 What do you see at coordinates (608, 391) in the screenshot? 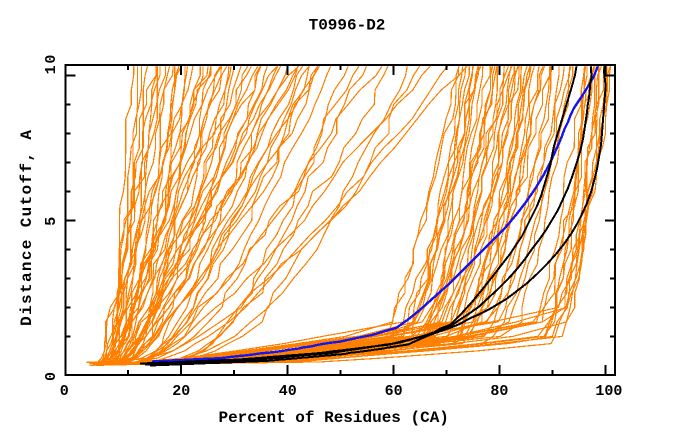
I see `svg-text: 100` at bounding box center [608, 391].